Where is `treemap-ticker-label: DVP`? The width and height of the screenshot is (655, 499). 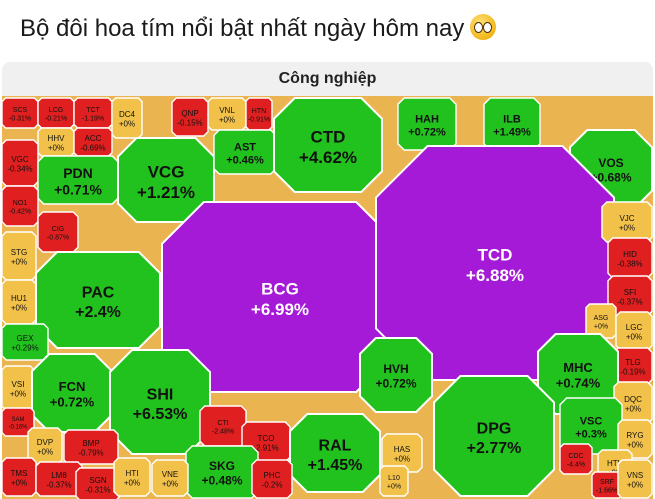 treemap-ticker-label: DVP is located at coordinates (45, 442).